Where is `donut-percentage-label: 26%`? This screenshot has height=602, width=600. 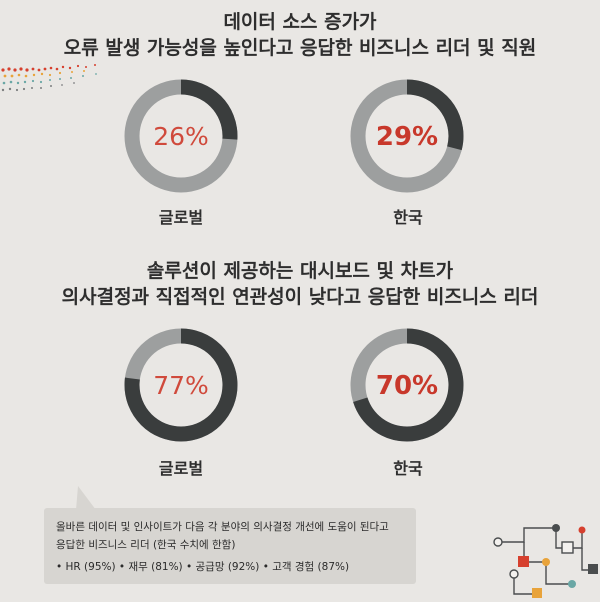 donut-percentage-label: 26% is located at coordinates (181, 136).